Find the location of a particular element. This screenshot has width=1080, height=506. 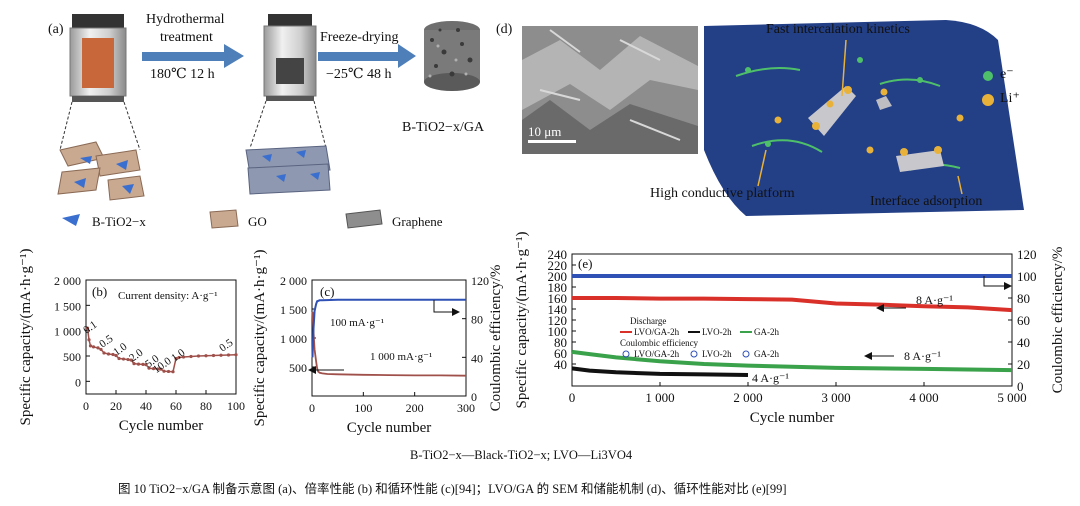

legend-discharge-item: LVO-2h is located at coordinates (717, 332).